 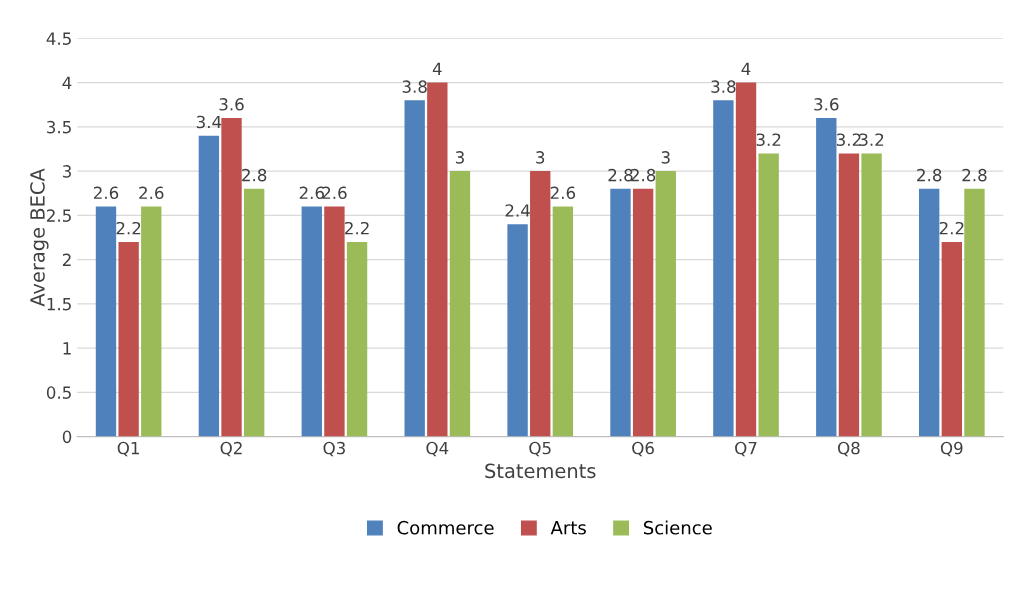 What do you see at coordinates (66, 259) in the screenshot?
I see `y-tick-label: 2` at bounding box center [66, 259].